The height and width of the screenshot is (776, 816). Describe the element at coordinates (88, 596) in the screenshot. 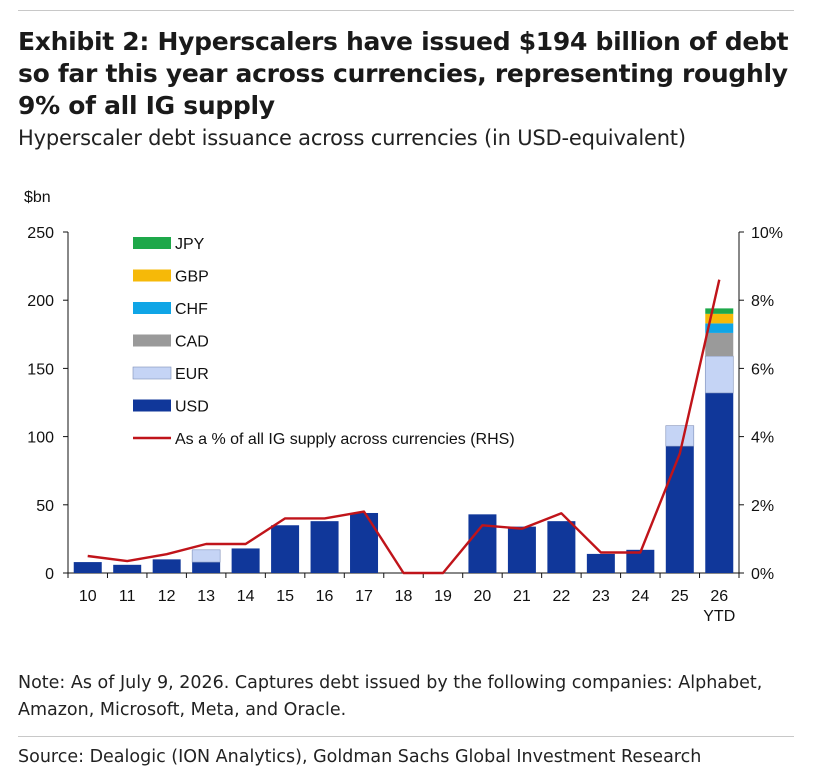

I see `x-axis-tick-label: 10` at that location.